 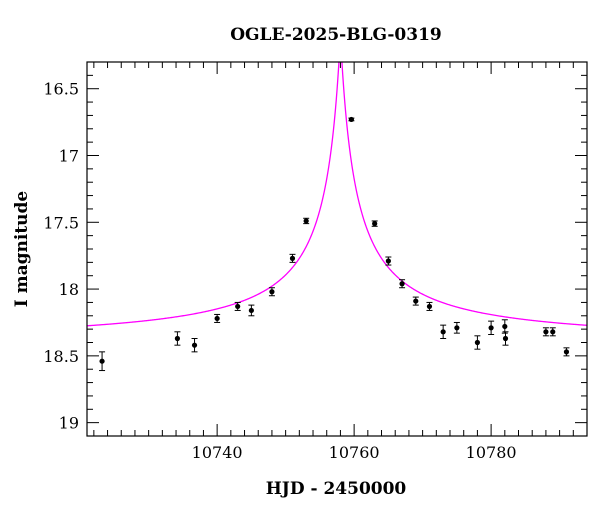 I want to click on y-tick-label: 18.5, so click(x=61, y=356).